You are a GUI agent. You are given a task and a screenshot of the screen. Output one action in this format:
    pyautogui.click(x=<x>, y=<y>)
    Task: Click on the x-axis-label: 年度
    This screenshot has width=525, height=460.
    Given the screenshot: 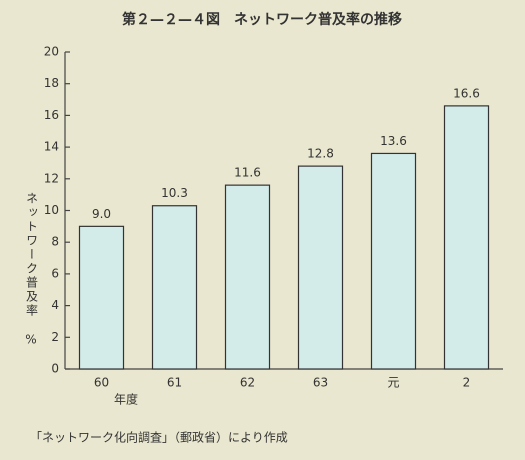 What is the action you would take?
    pyautogui.click(x=126, y=399)
    